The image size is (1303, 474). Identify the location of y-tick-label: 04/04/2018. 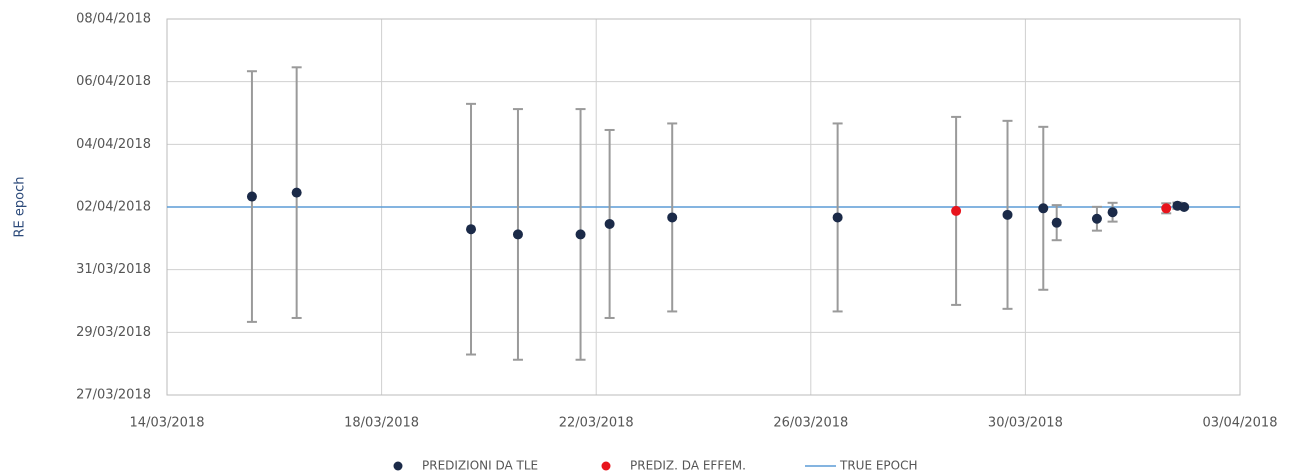
(113, 144).